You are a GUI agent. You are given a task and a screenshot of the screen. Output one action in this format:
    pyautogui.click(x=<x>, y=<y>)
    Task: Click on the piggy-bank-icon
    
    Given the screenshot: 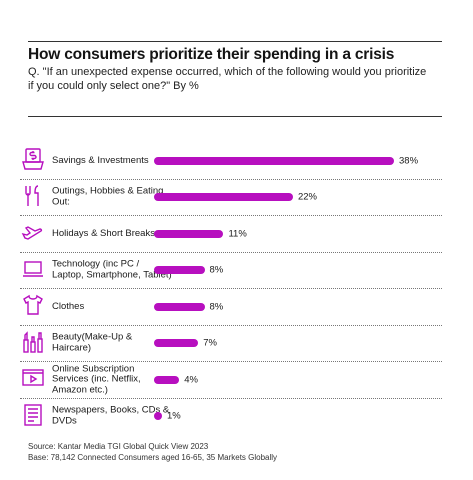 What is the action you would take?
    pyautogui.click(x=33, y=159)
    